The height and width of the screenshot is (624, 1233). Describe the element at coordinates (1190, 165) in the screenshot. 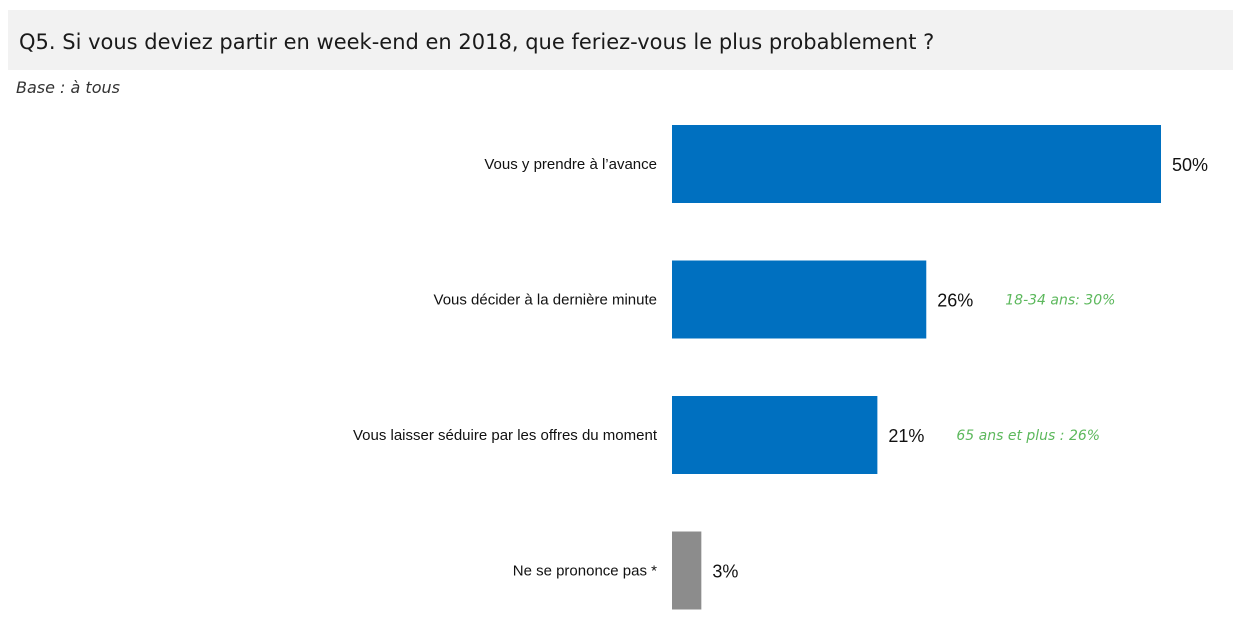

I see `value-label: 50%` at that location.